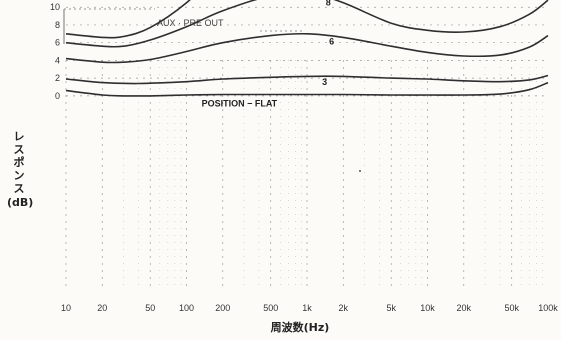  Describe the element at coordinates (66, 308) in the screenshot. I see `x-tick-label: 10` at that location.